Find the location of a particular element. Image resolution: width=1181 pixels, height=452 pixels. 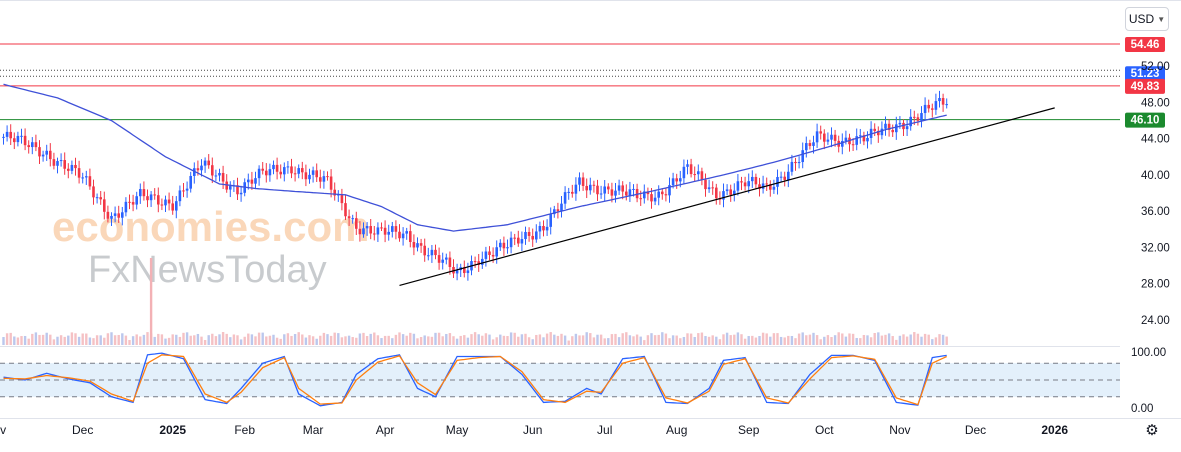

stochastic-panel is located at coordinates (560, 379).